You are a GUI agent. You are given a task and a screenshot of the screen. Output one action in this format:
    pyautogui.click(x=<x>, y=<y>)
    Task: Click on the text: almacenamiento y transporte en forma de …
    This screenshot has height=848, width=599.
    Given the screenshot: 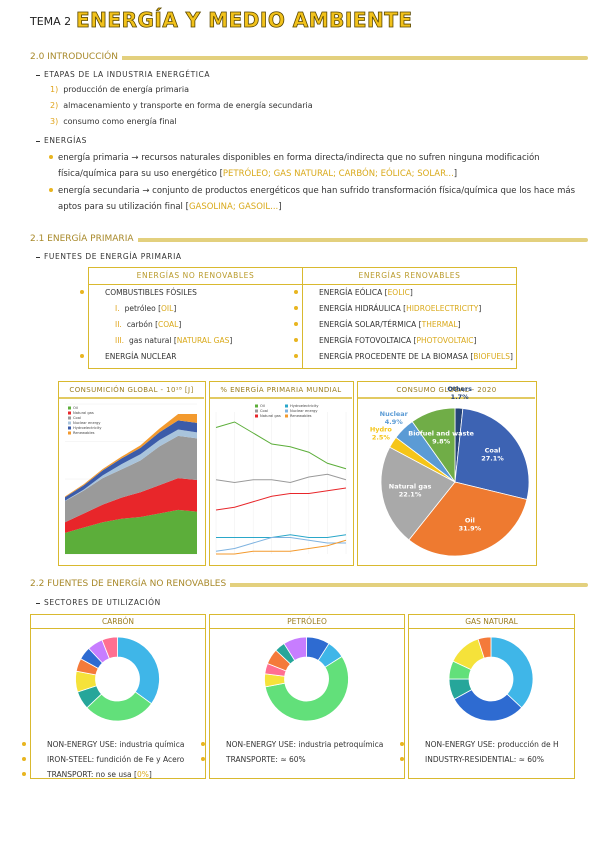 What is the action you would take?
    pyautogui.click(x=188, y=105)
    